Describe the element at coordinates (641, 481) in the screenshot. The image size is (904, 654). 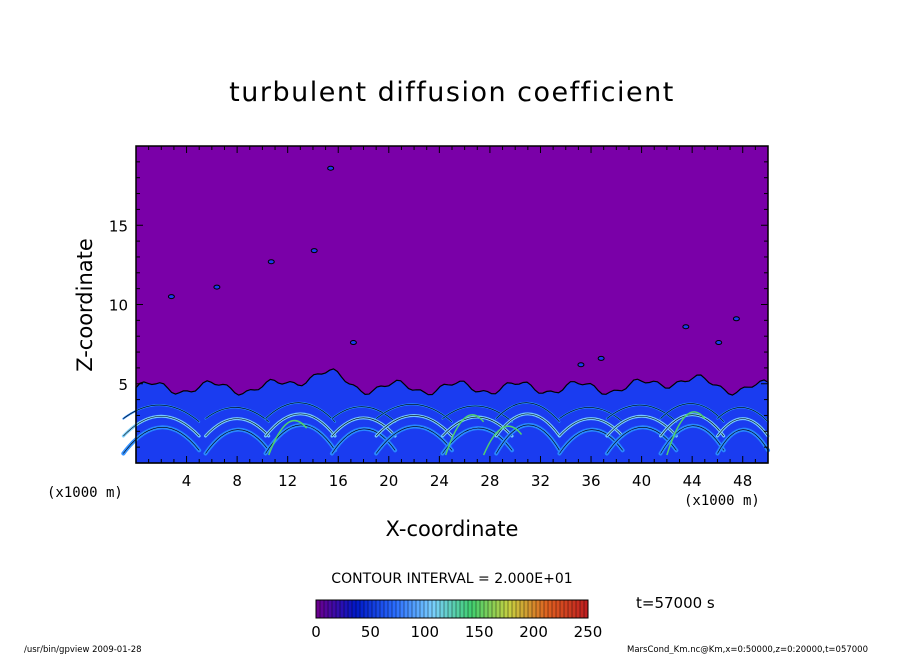
I see `x-tick-label: 40` at that location.